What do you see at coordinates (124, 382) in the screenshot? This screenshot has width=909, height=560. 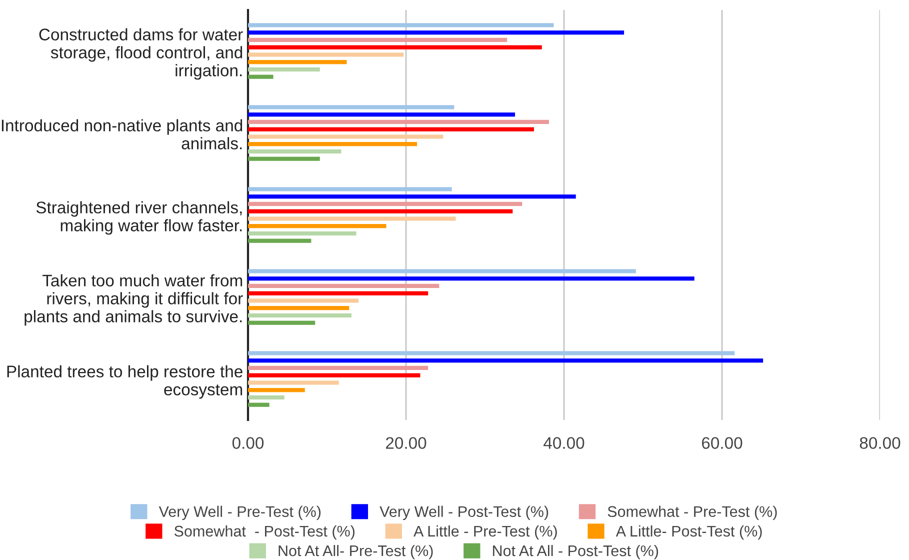 I see `y-tick-label: Planted trees to help restore the ecosystem` at bounding box center [124, 382].